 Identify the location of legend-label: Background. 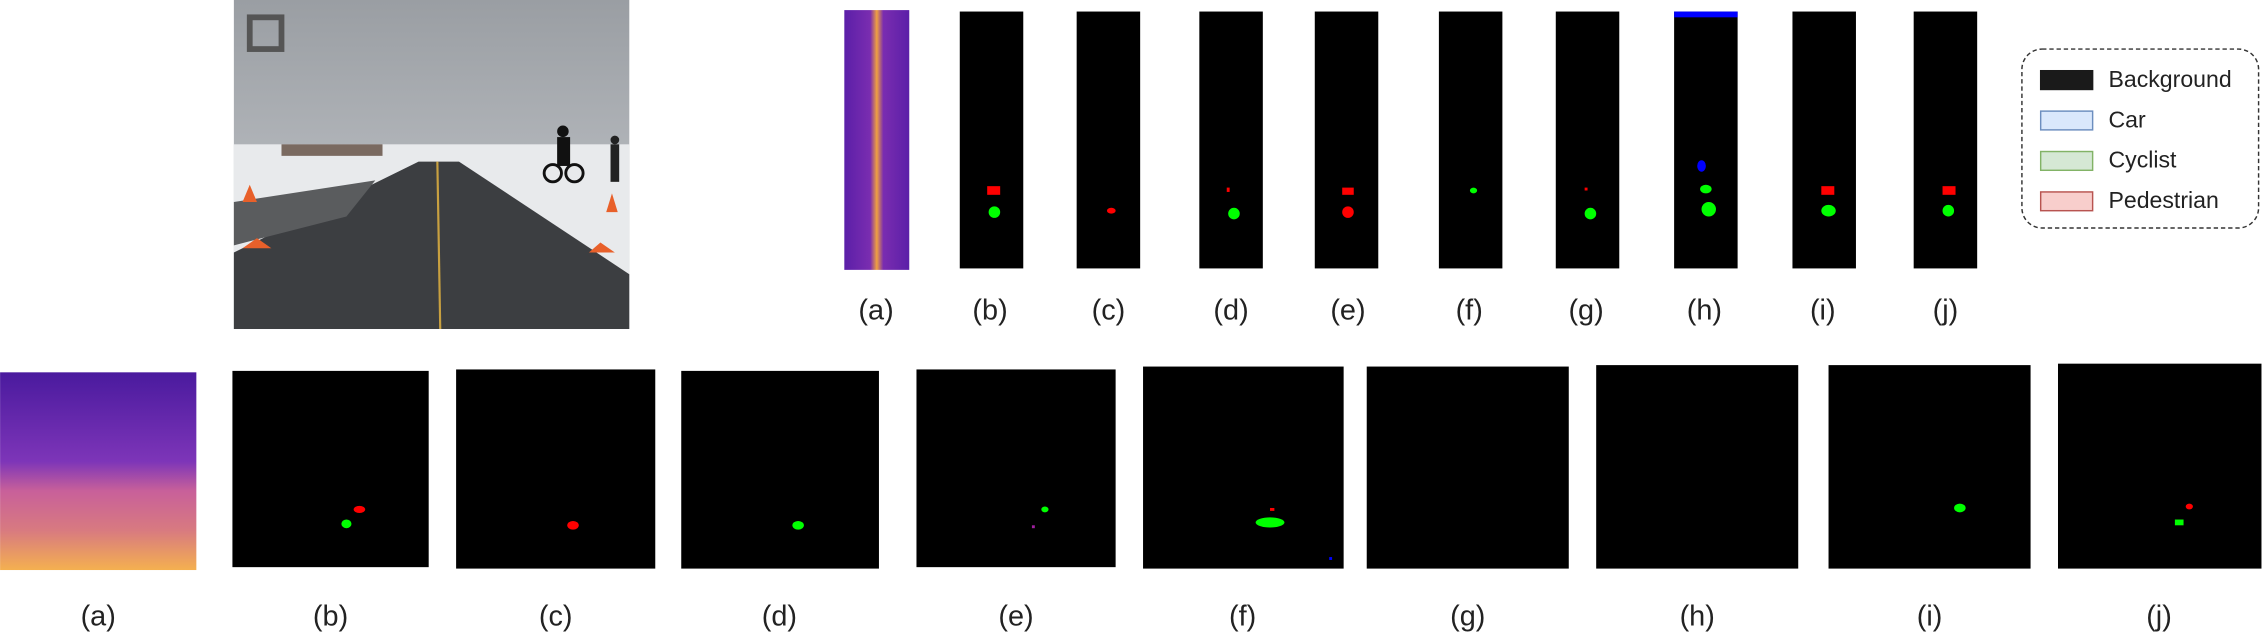
(2170, 79).